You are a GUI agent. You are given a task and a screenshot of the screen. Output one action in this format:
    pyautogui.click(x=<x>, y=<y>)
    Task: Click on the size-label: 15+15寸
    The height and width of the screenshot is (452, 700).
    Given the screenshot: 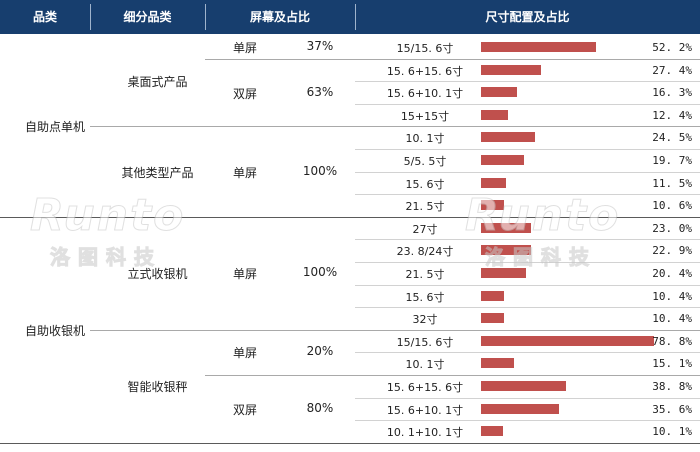 What is the action you would take?
    pyautogui.click(x=425, y=116)
    